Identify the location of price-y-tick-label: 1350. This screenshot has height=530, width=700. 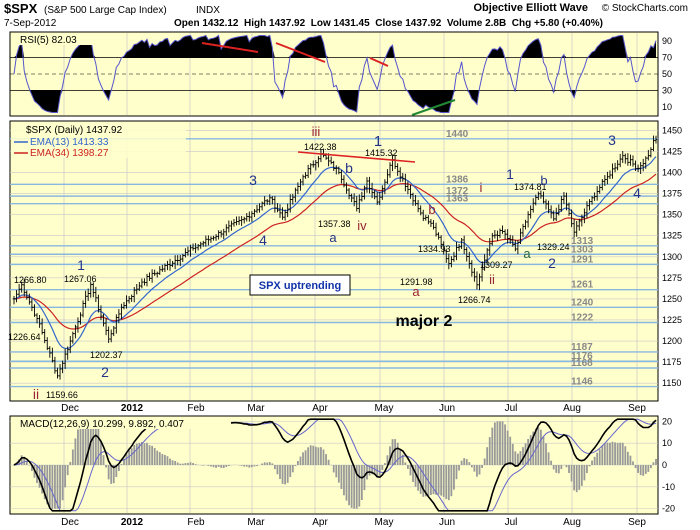
(672, 215).